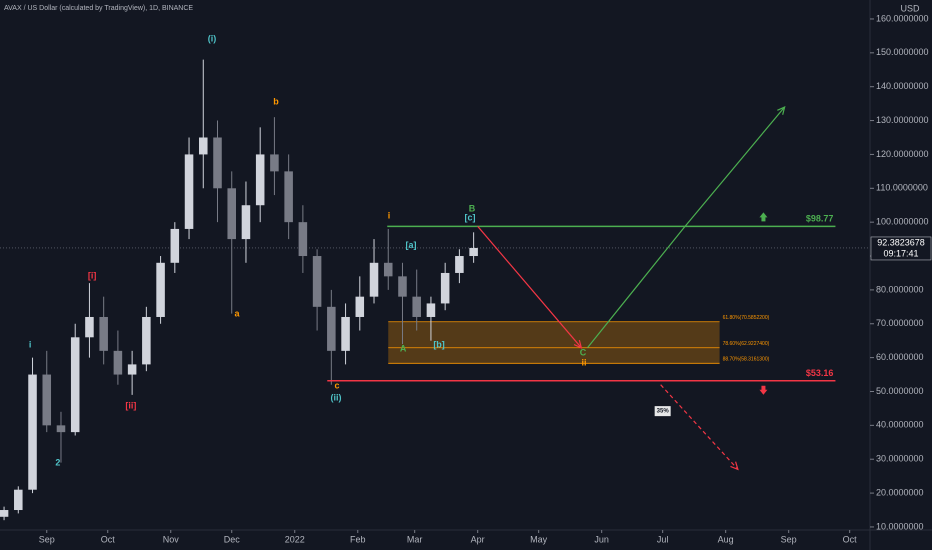  I want to click on wave-label: [ii], so click(130, 405).